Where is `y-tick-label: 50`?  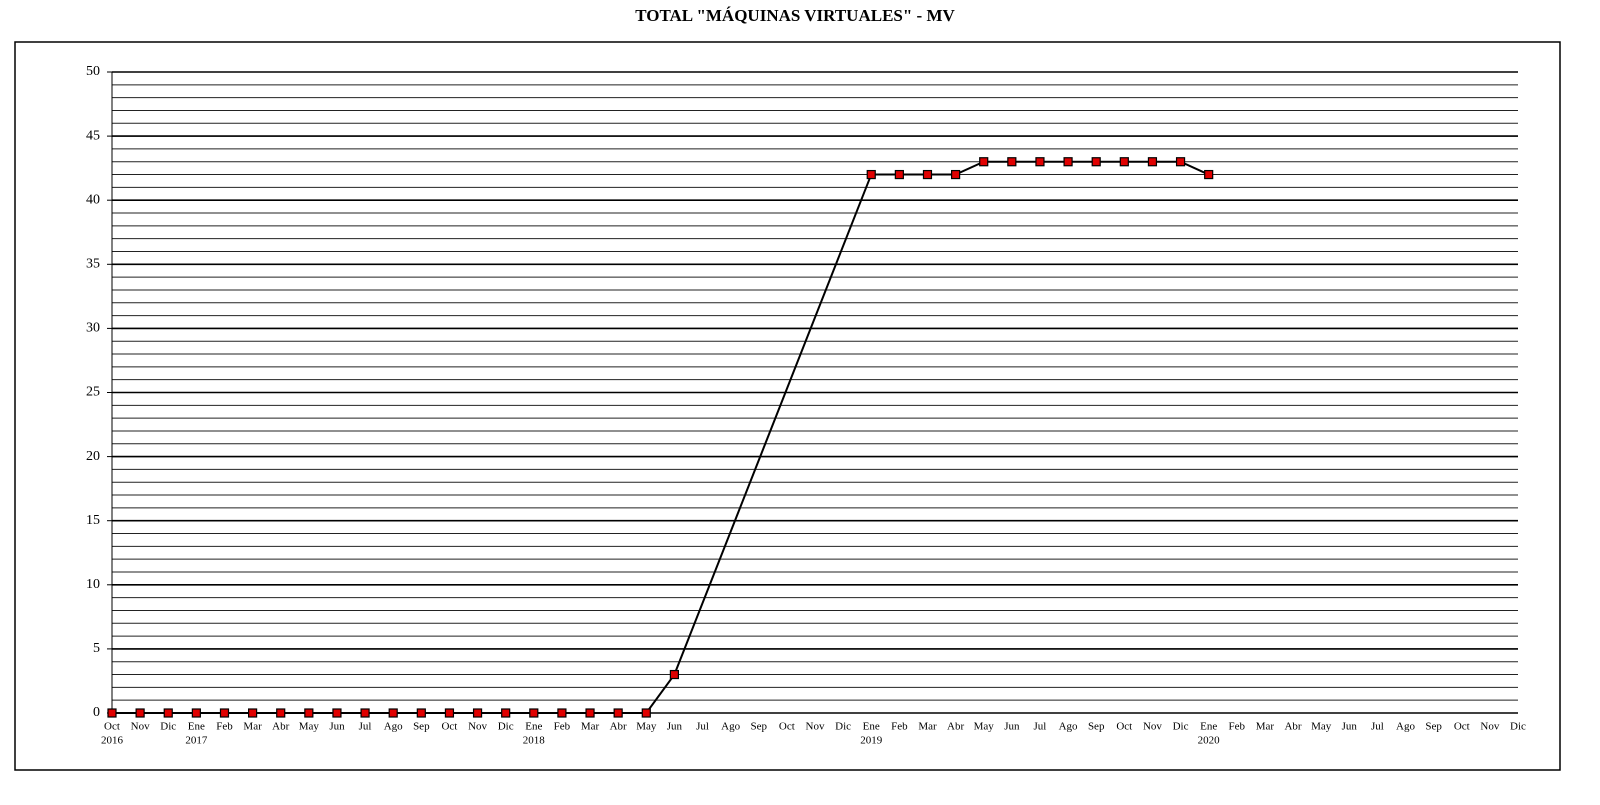
y-tick-label: 50 is located at coordinates (93, 71).